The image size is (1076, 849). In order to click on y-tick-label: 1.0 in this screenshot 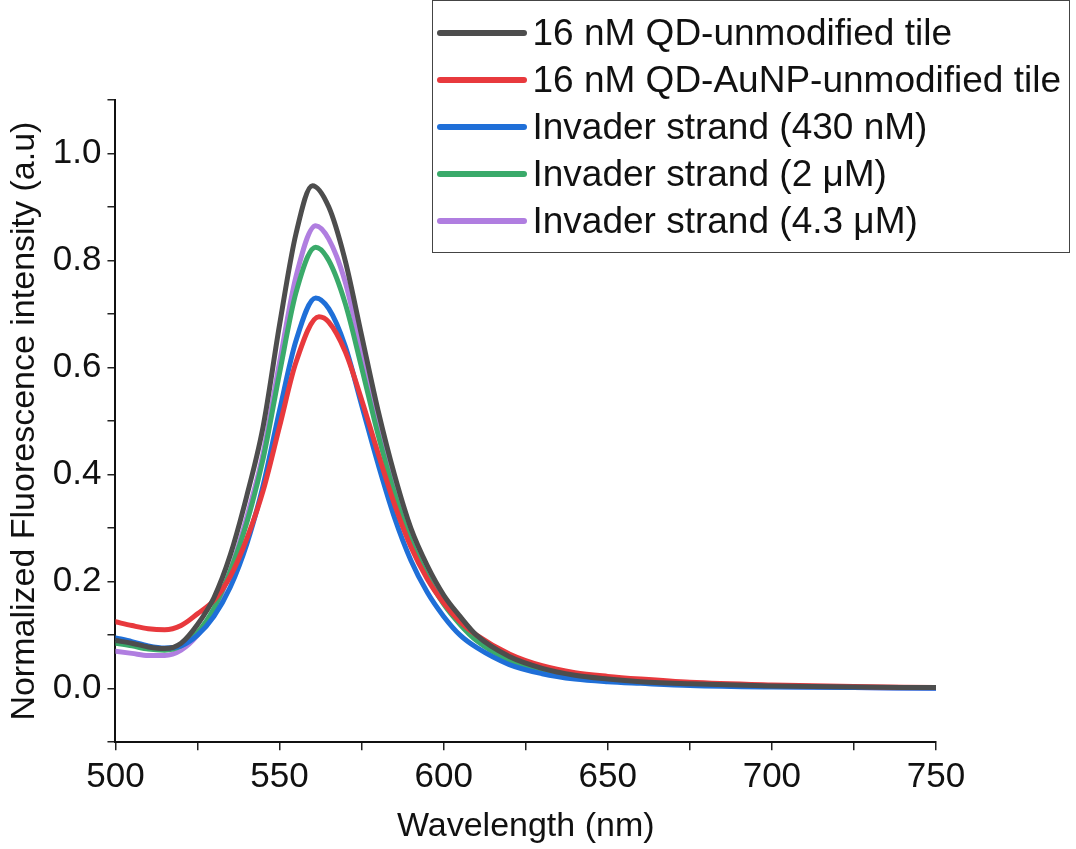, I will do `click(77, 151)`.